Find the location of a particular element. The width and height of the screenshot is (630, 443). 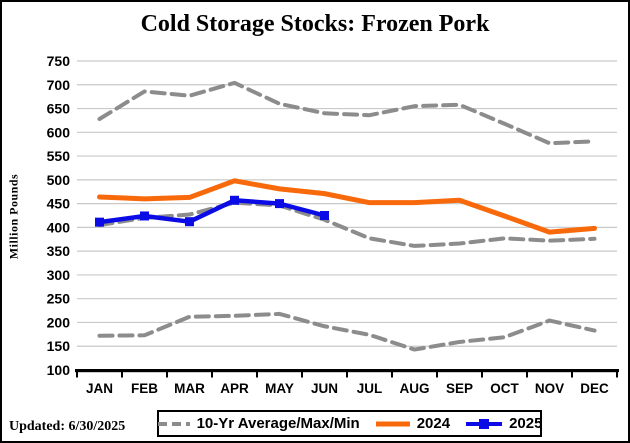

x-tick-label-may: MAY is located at coordinates (279, 388).